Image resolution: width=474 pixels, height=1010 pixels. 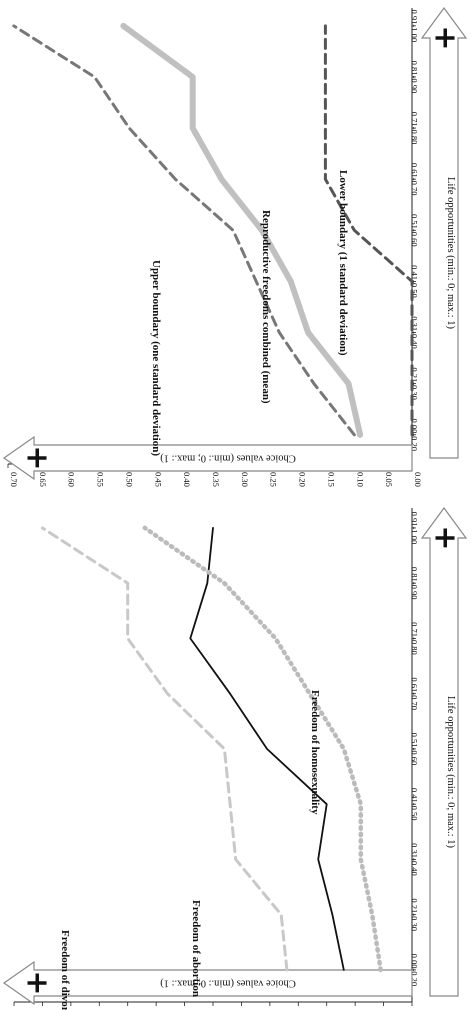 What do you see at coordinates (43, 479) in the screenshot?
I see `value-tick-label: 0.65` at bounding box center [43, 479].